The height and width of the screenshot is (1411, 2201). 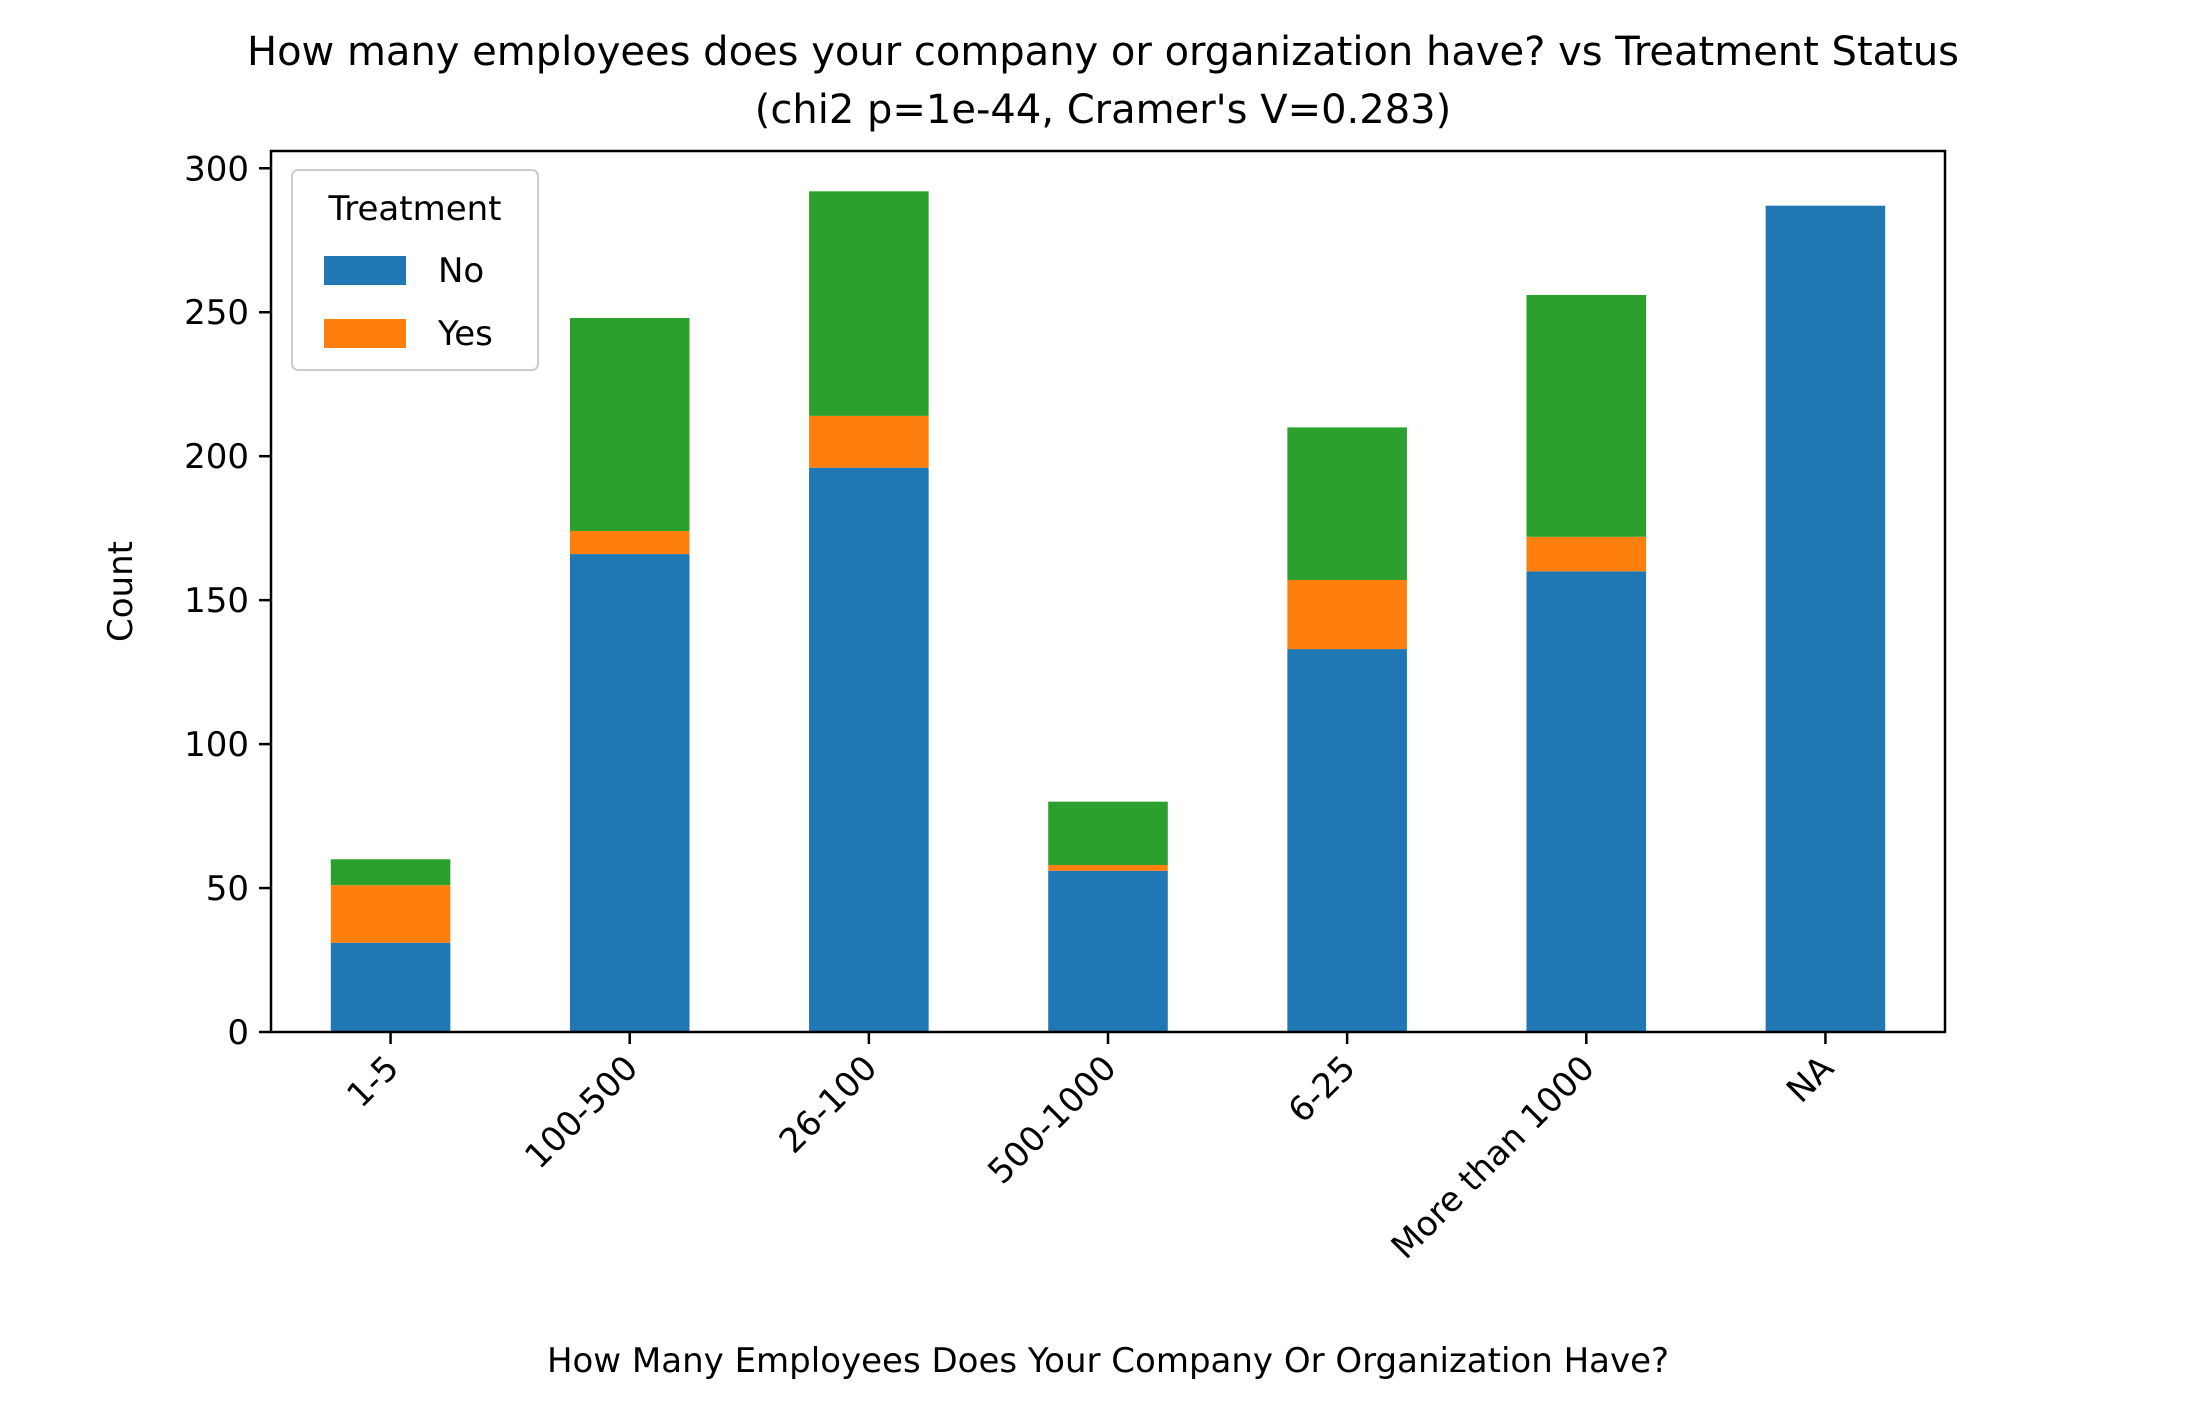 I want to click on y-tick-label: 0, so click(x=238, y=1033).